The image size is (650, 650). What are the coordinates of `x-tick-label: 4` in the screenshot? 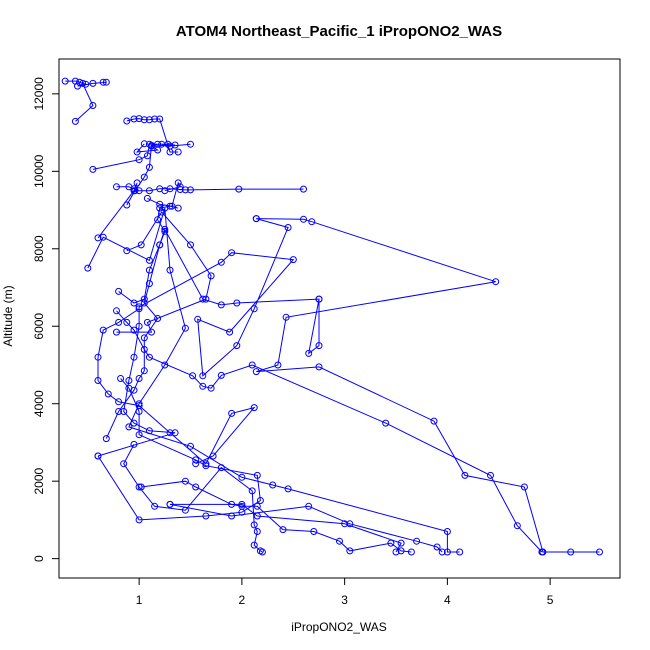 It's located at (447, 600).